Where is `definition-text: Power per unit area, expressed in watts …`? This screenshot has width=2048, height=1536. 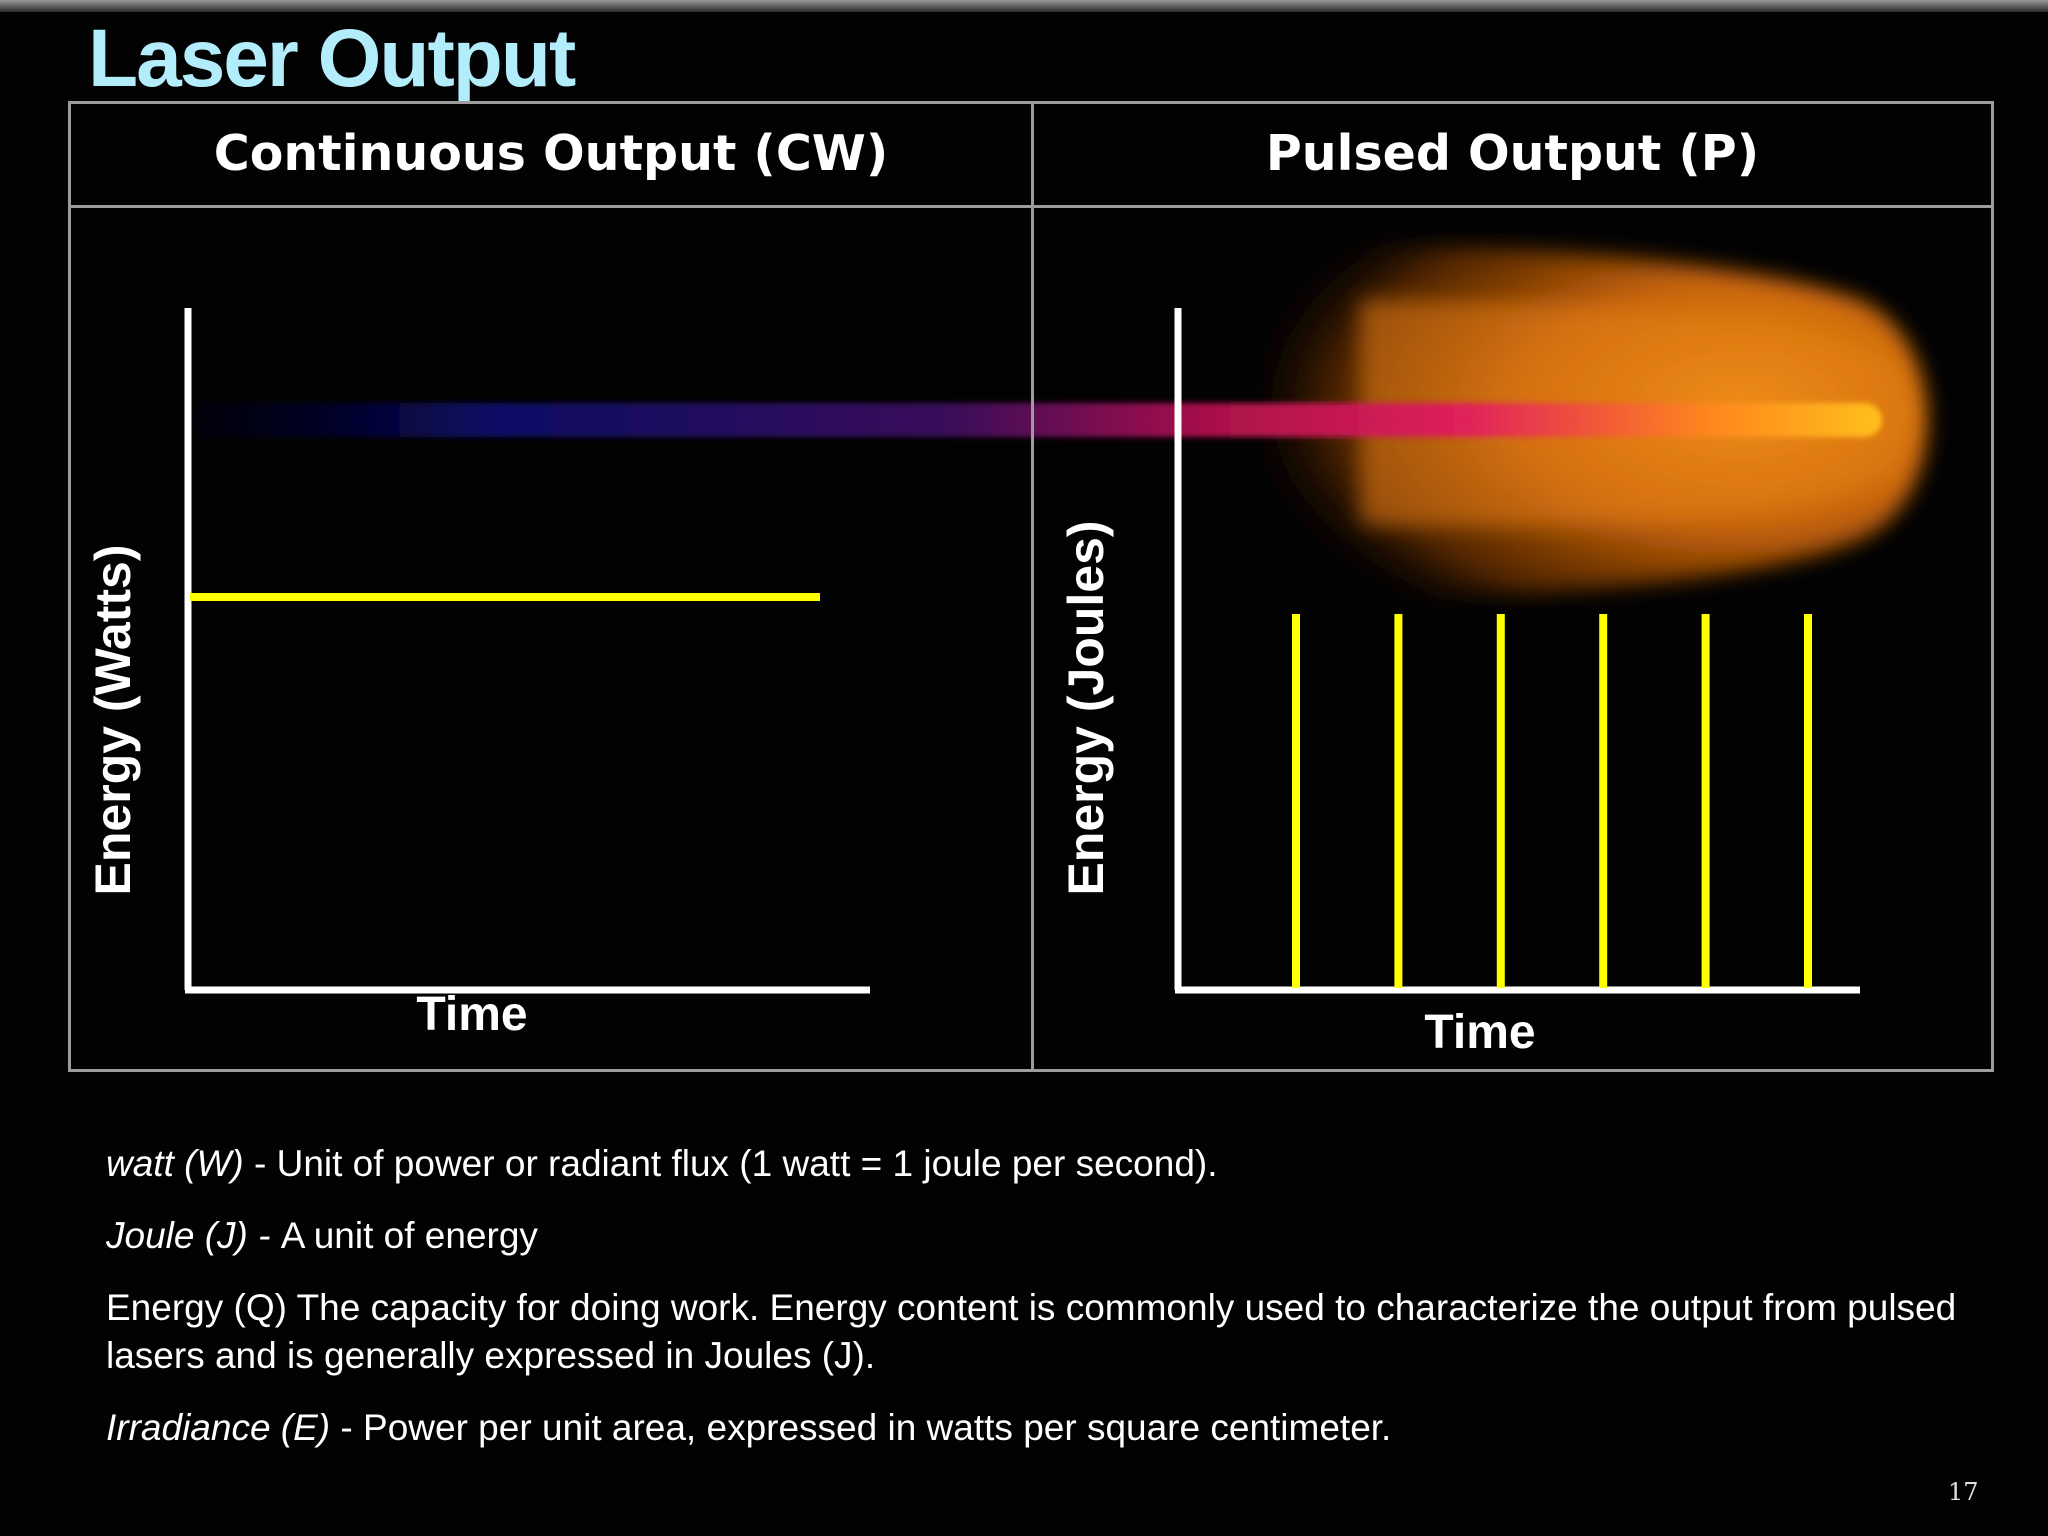
definition-text: Power per unit area, expressed in watts … is located at coordinates (877, 1427).